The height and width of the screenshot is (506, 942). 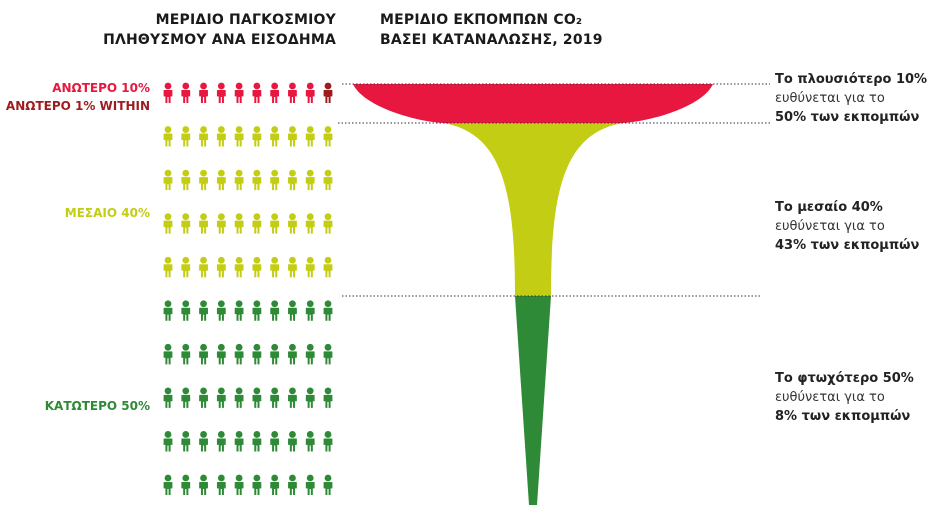 I want to click on note-top10-line-3: 50% των εκπομπών, so click(x=847, y=117).